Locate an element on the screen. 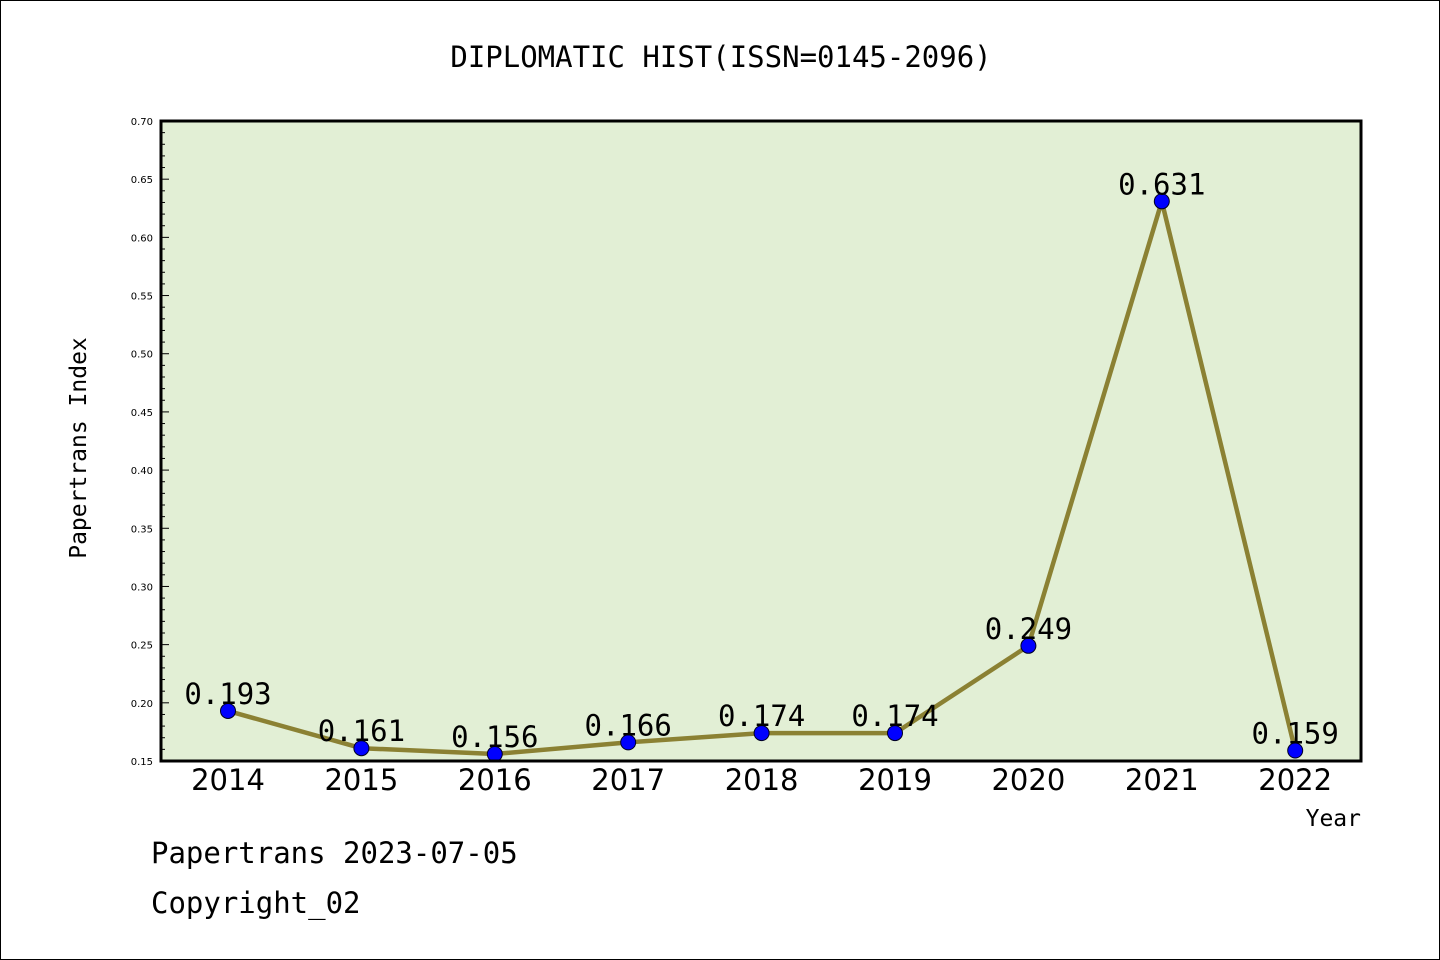  data-label: 0.193 is located at coordinates (227, 694).